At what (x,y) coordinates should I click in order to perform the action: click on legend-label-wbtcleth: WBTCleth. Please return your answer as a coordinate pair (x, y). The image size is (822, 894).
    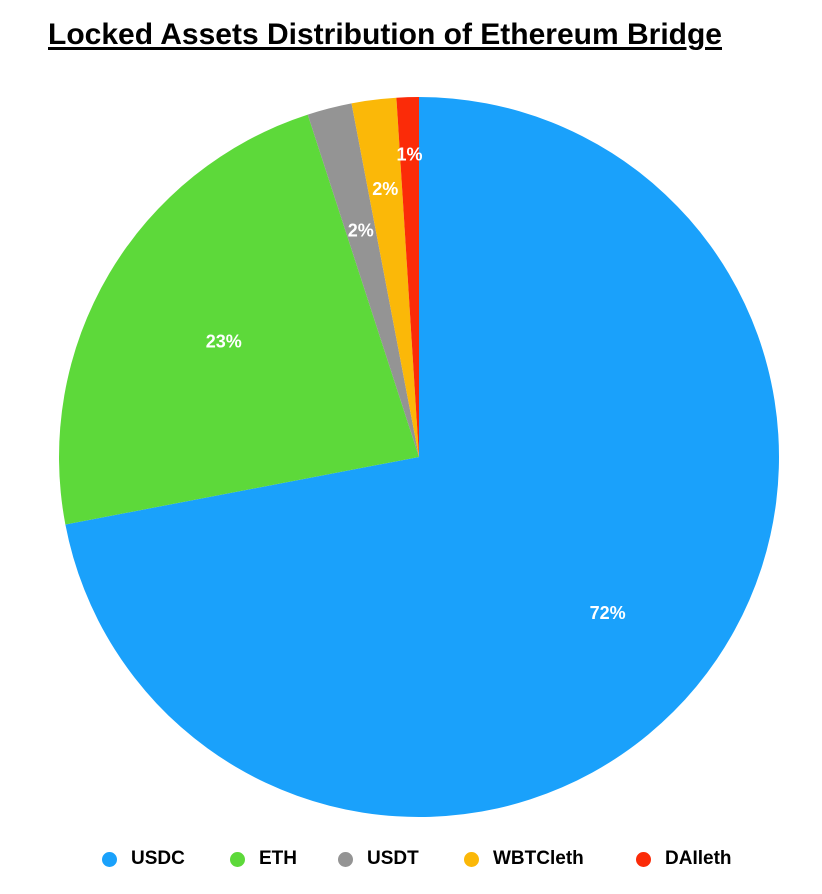
    Looking at the image, I should click on (538, 858).